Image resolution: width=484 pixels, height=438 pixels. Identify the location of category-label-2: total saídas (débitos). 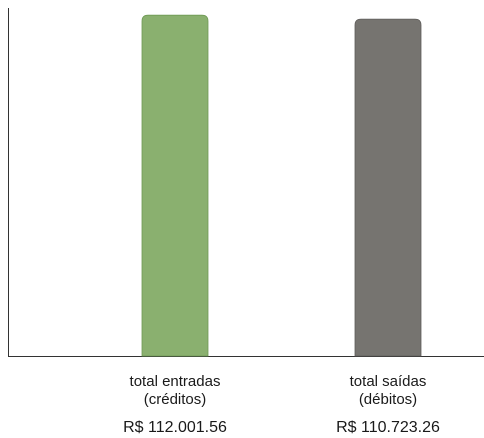
(388, 390).